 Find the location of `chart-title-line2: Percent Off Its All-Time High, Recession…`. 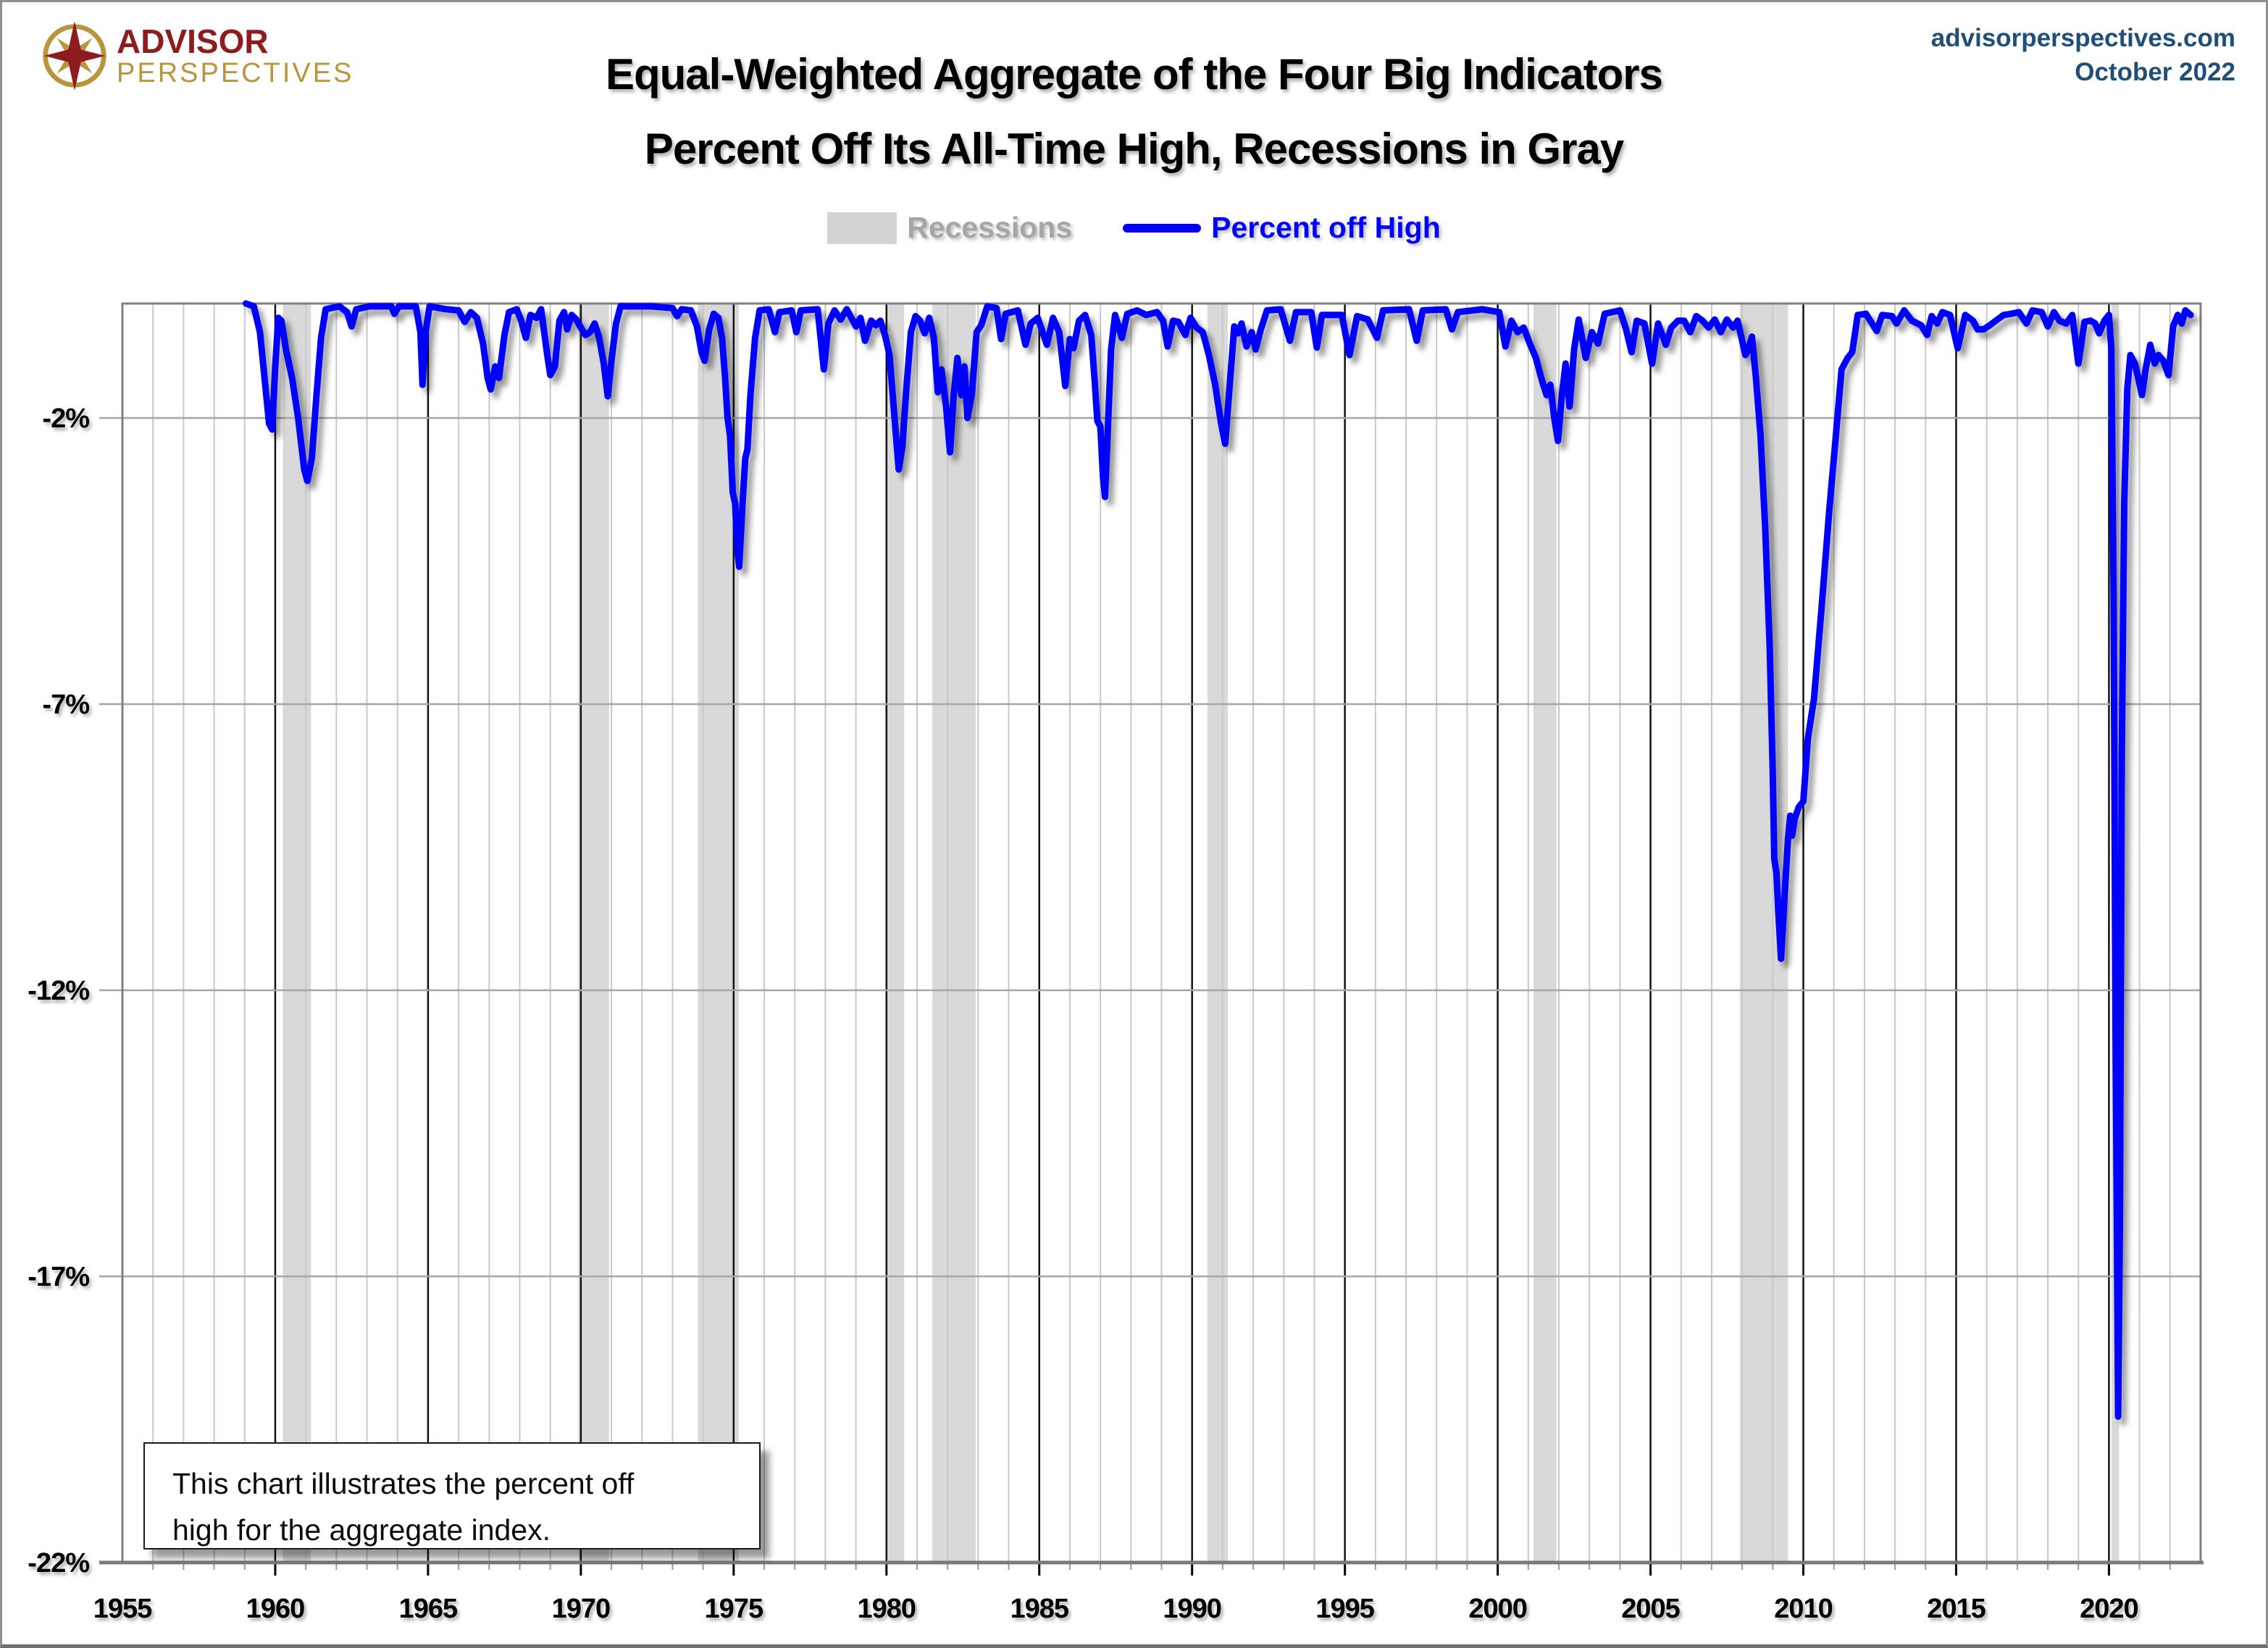

chart-title-line2: Percent Off Its All-Time High, Recession… is located at coordinates (1134, 149).